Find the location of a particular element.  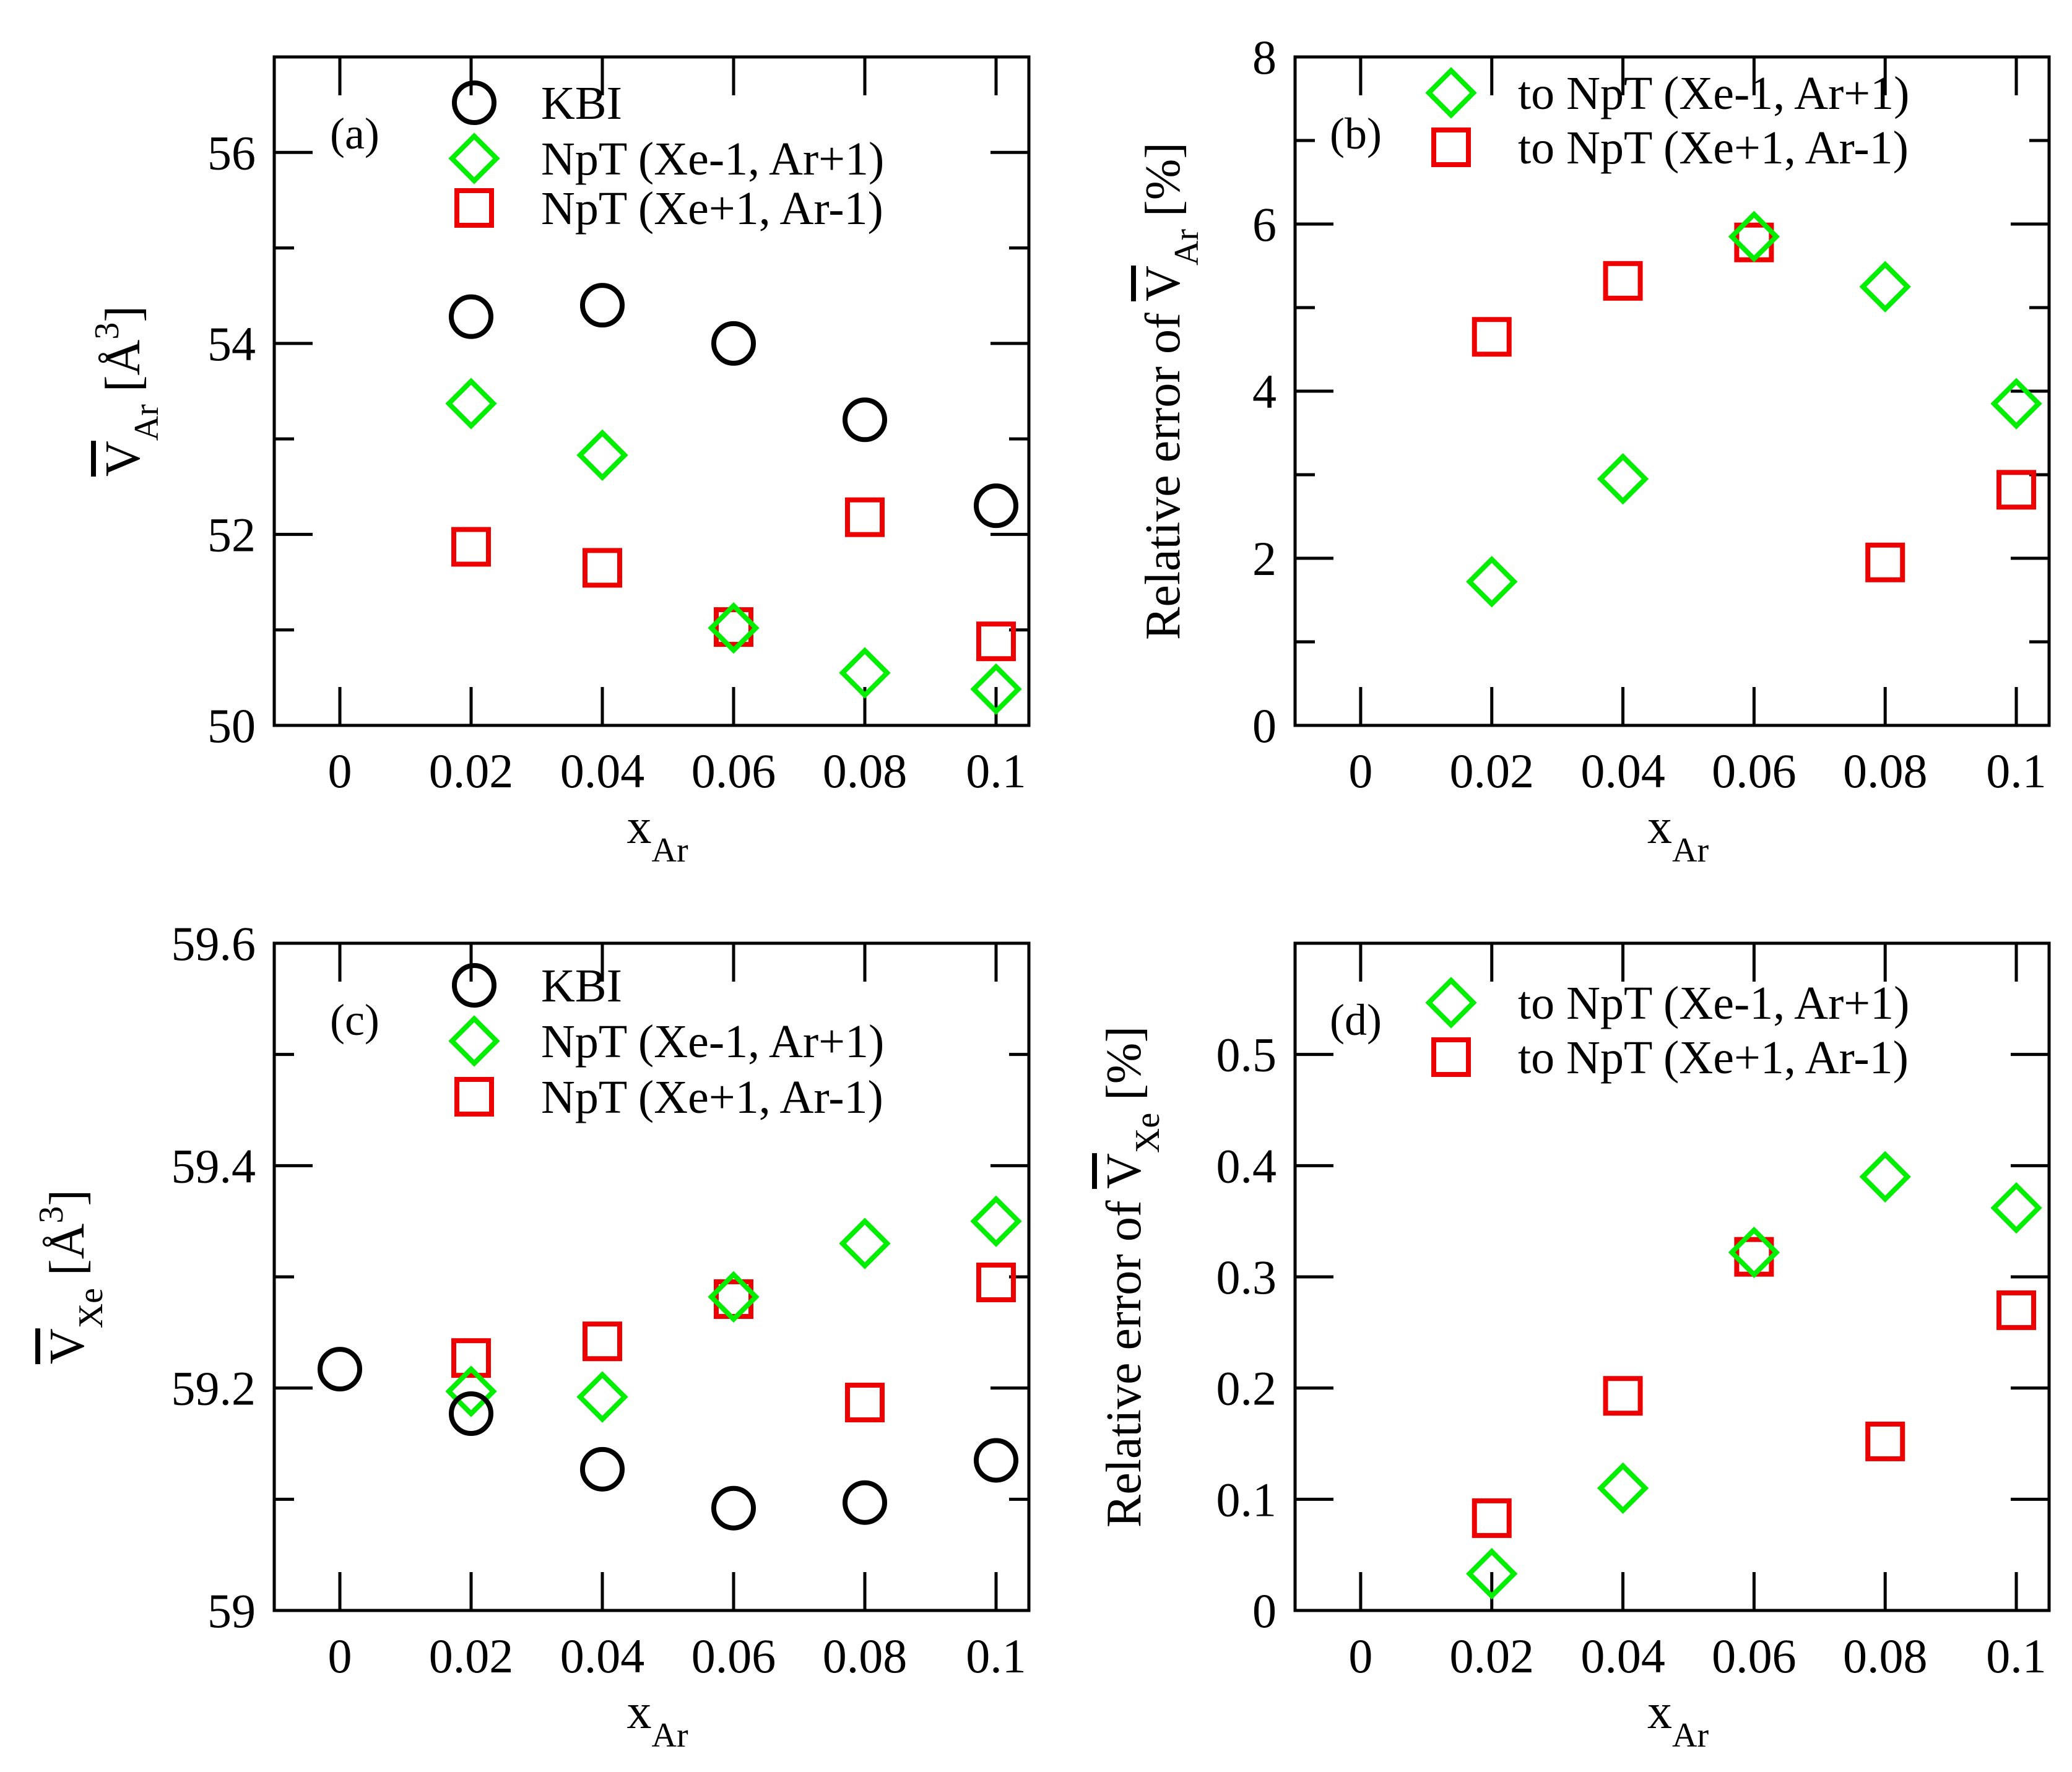

legend: to NpT (Xe-1, Ar+1)to NpT (Xe+1, Ar-1) is located at coordinates (1667, 1030).